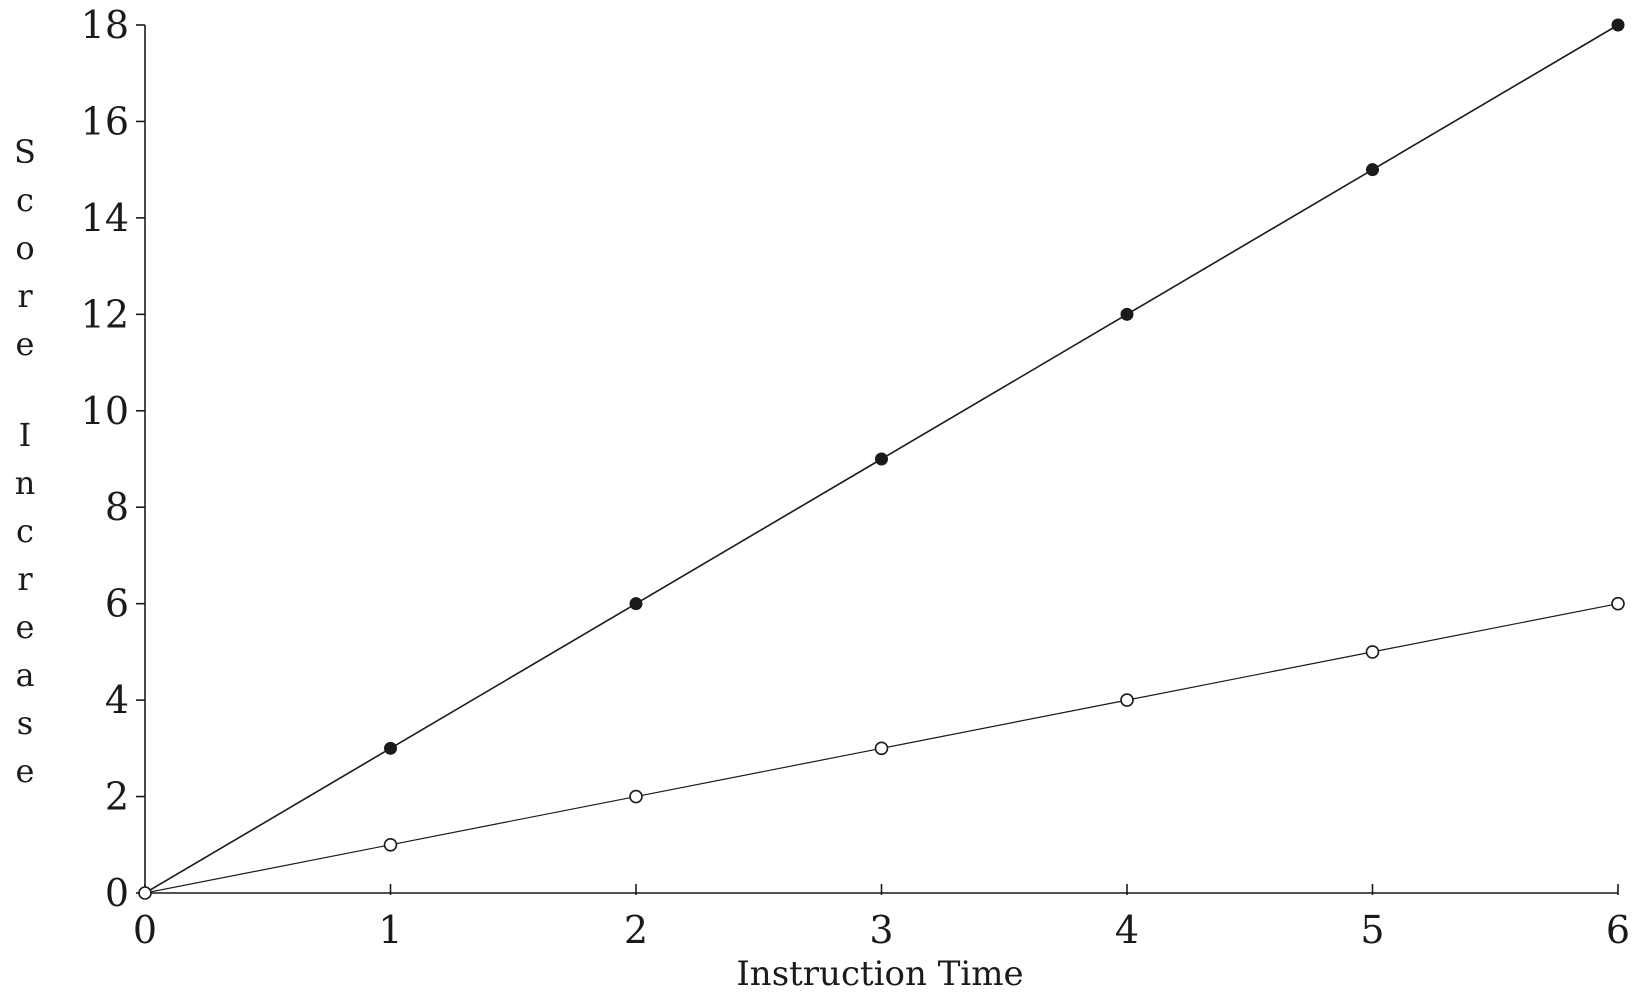  Describe the element at coordinates (117, 507) in the screenshot. I see `y-tick-label: 8` at that location.